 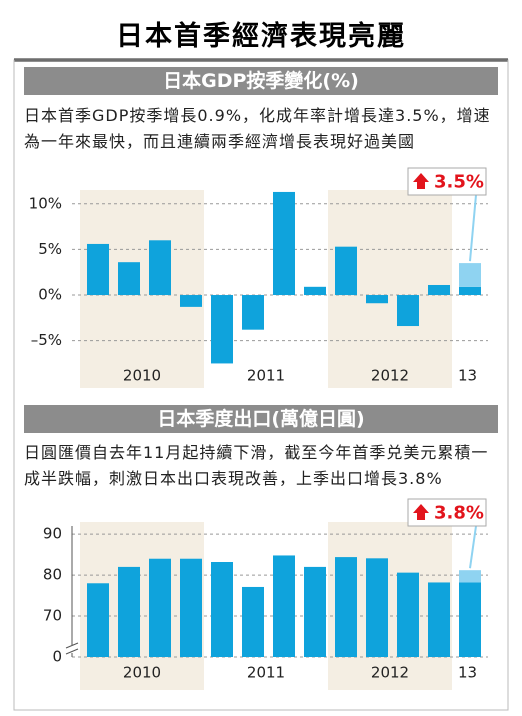 What do you see at coordinates (50, 295) in the screenshot?
I see `y-tick-label: 0%` at bounding box center [50, 295].